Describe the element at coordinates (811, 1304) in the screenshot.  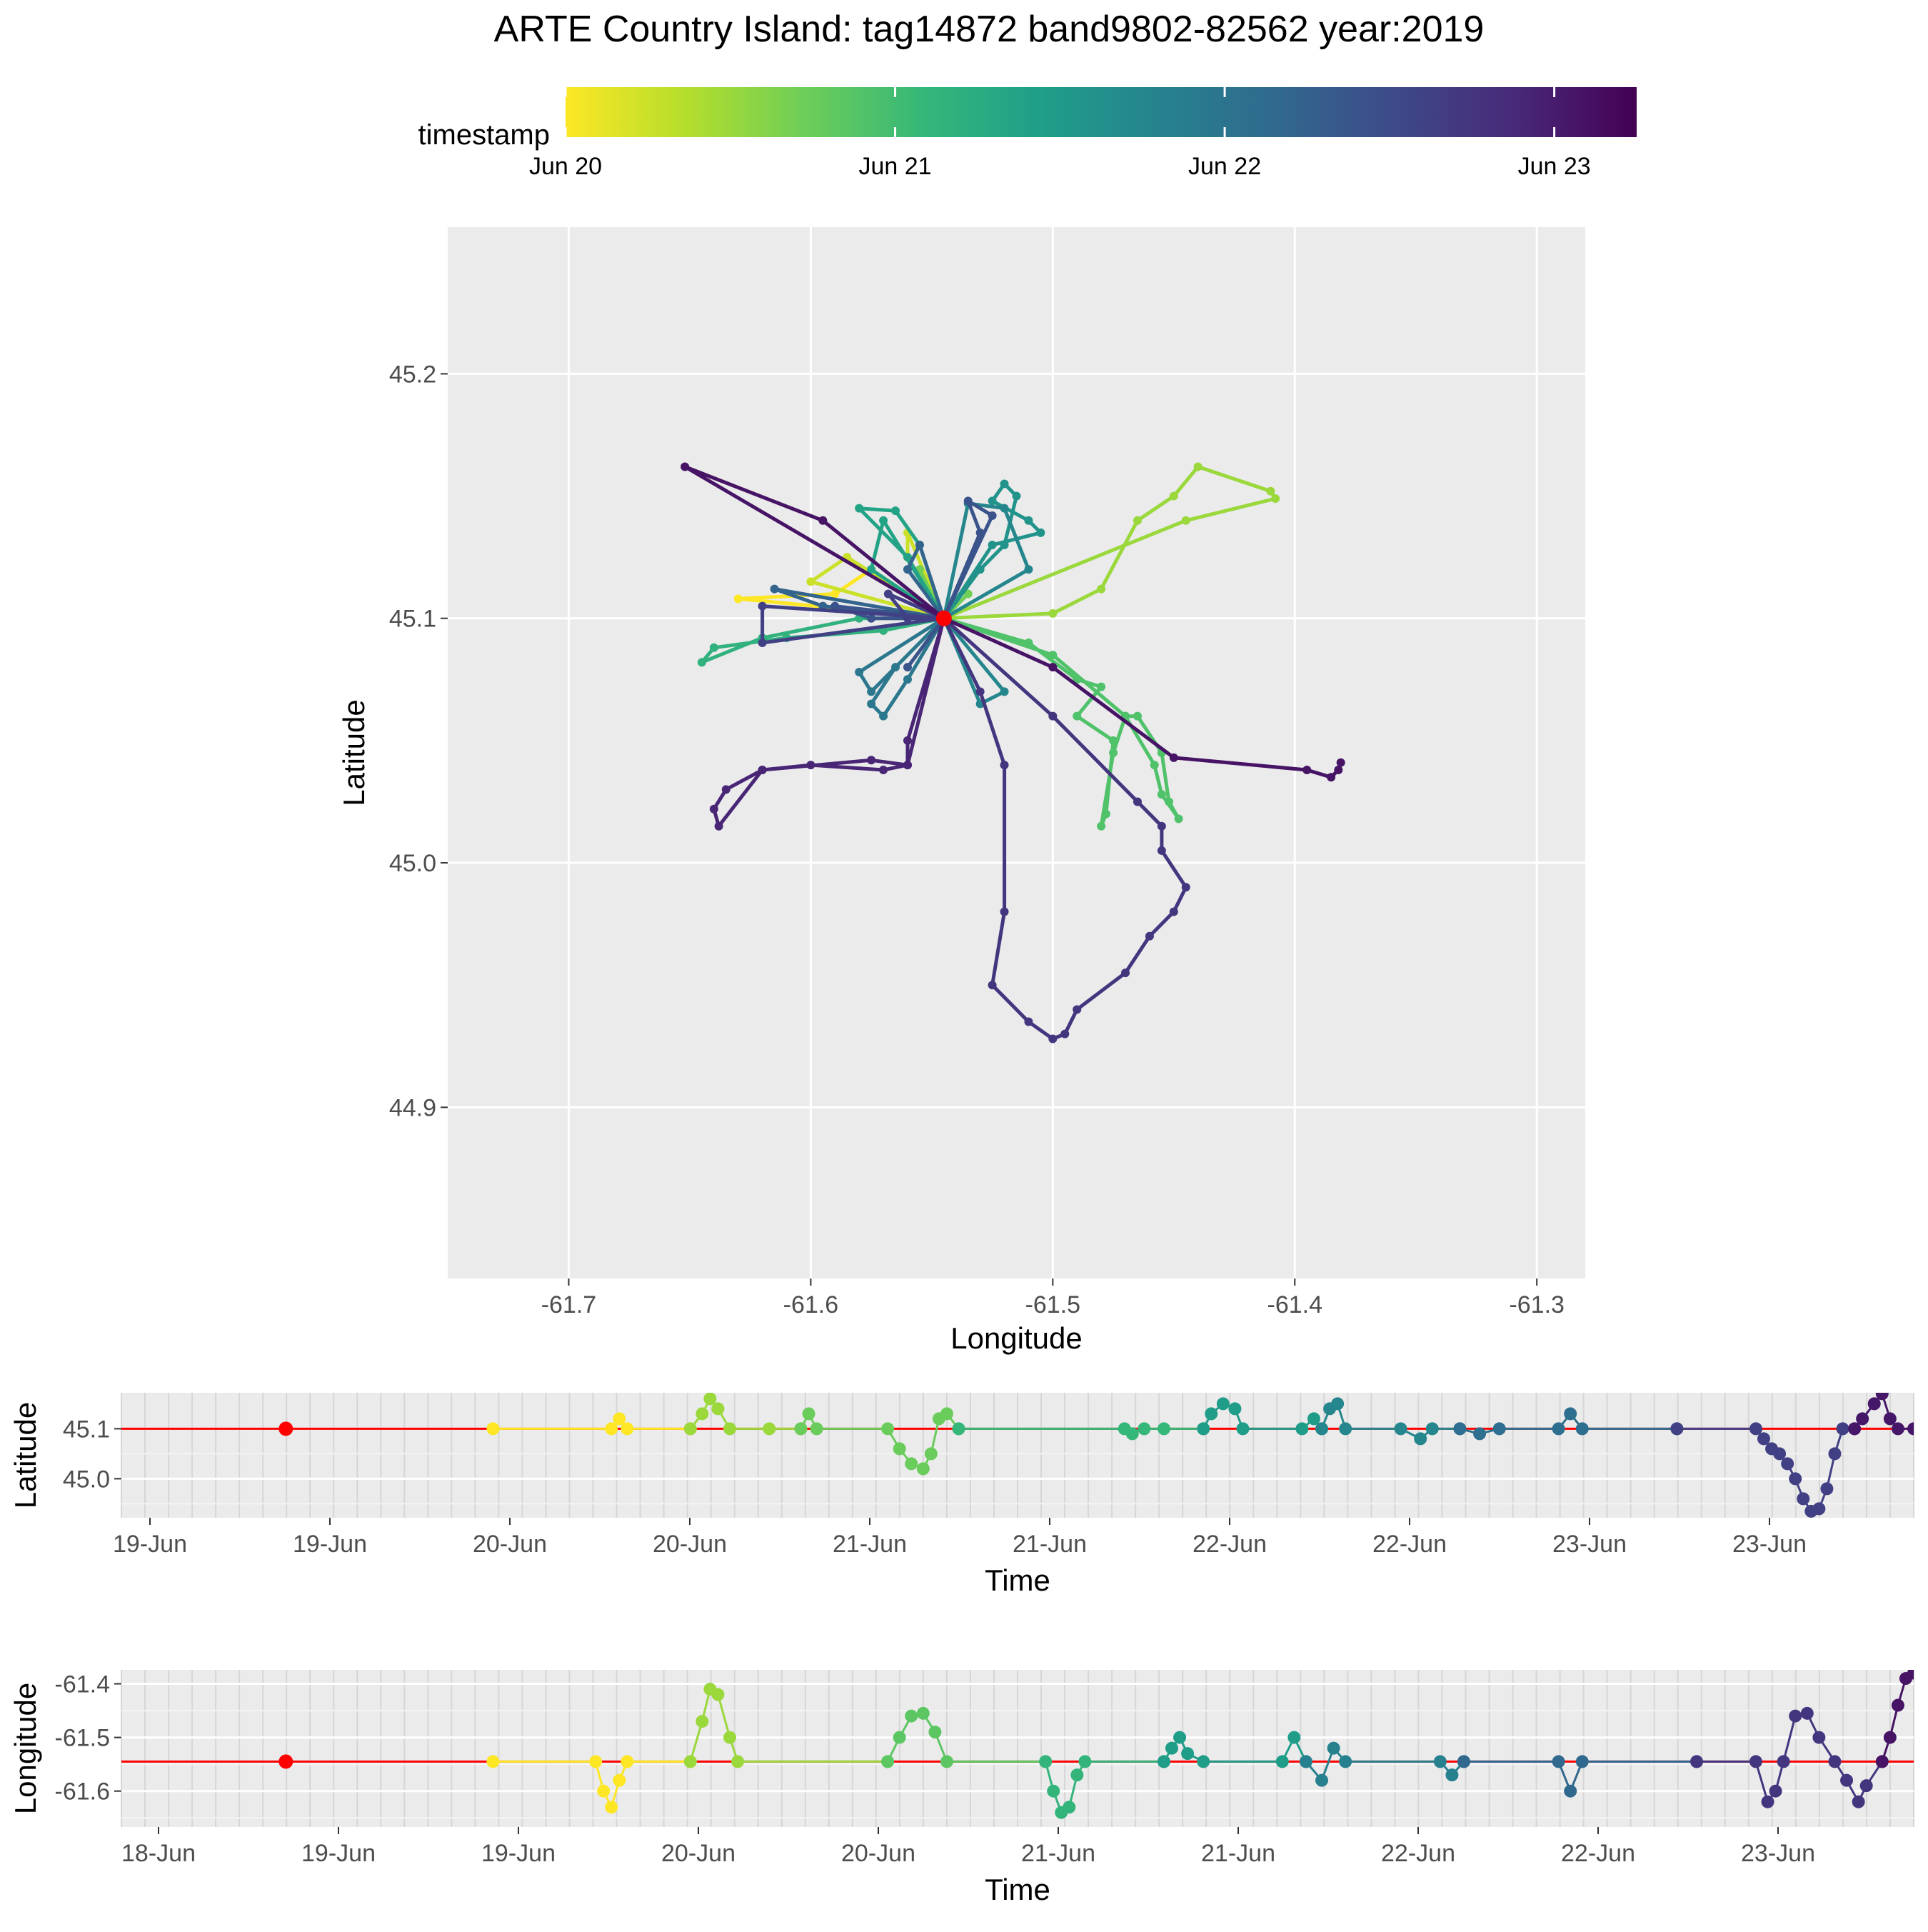
I see `x-tick-label: -61.6` at that location.